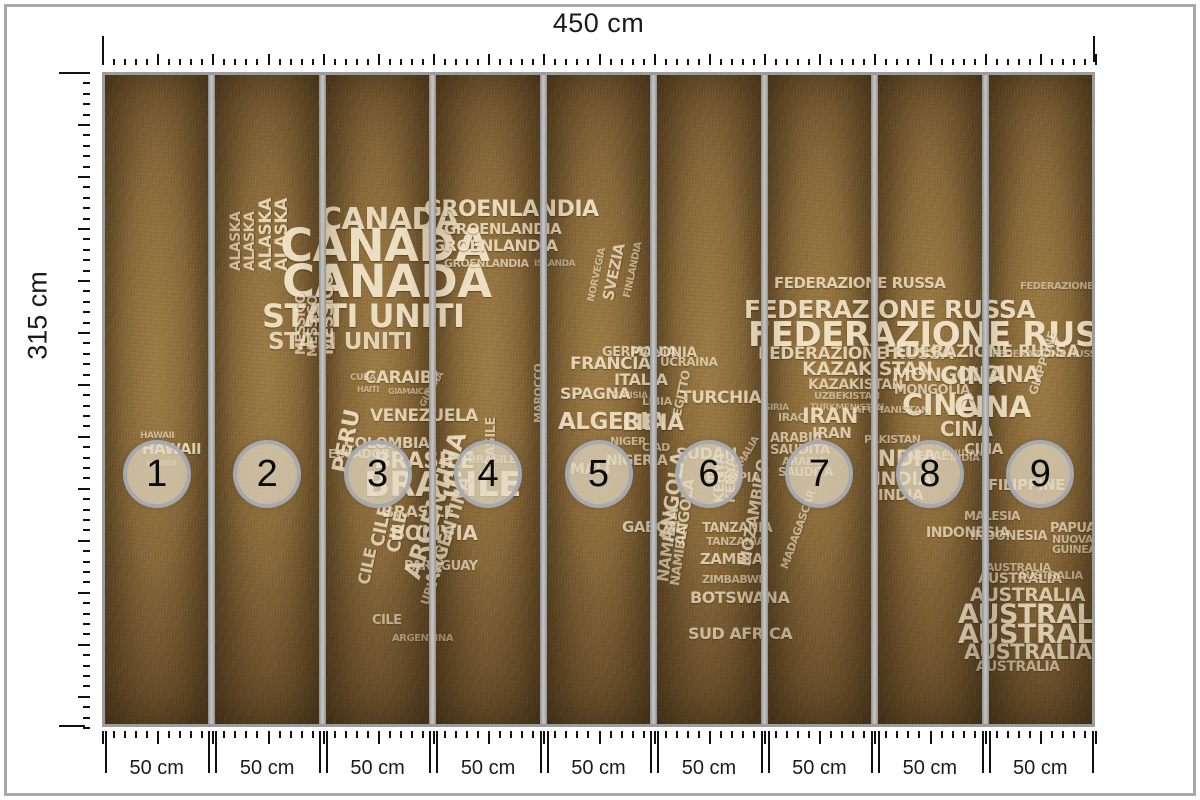  Describe the element at coordinates (598, 474) in the screenshot. I see `panel-number-badge-5: 5` at that location.